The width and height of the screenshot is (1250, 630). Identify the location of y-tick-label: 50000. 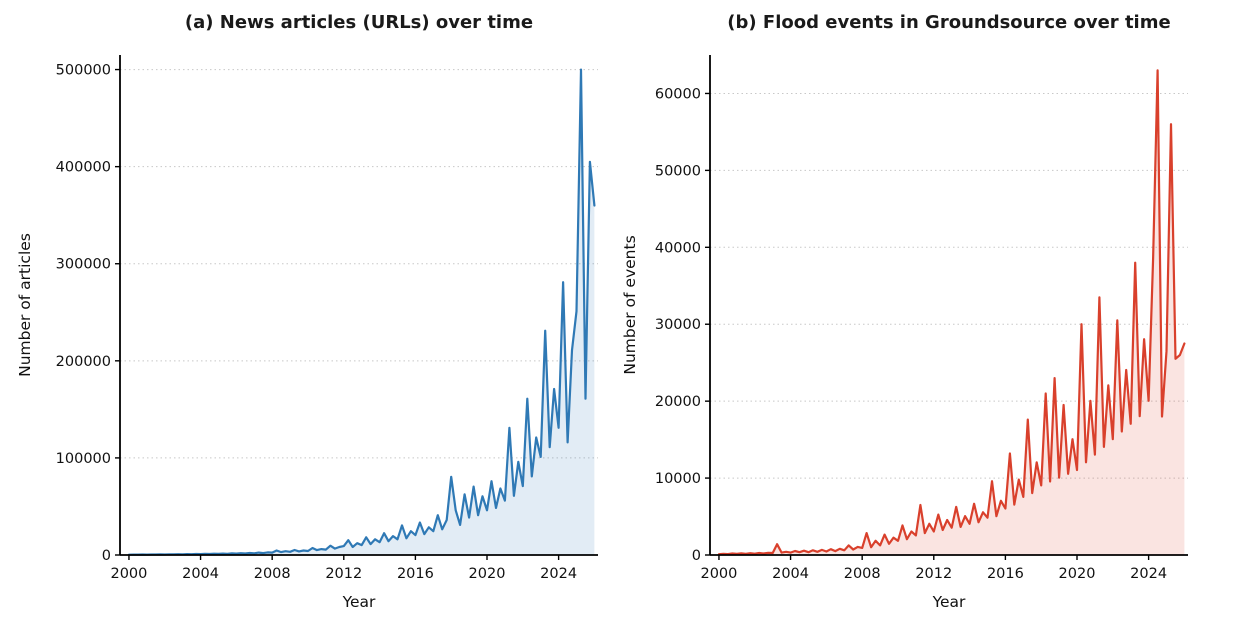
(678, 171).